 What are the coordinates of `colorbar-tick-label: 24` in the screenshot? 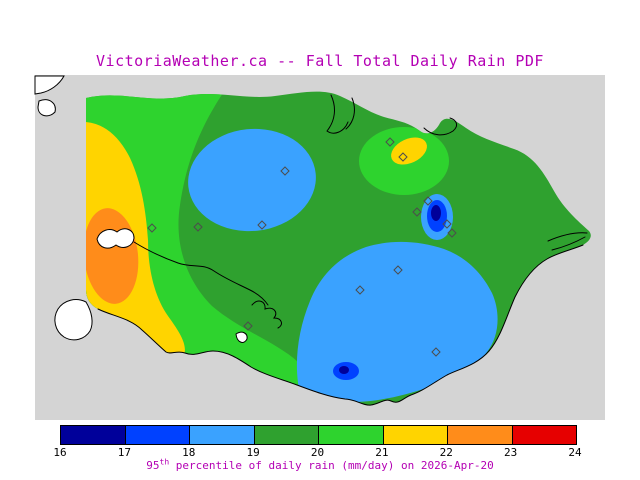 It's located at (575, 452).